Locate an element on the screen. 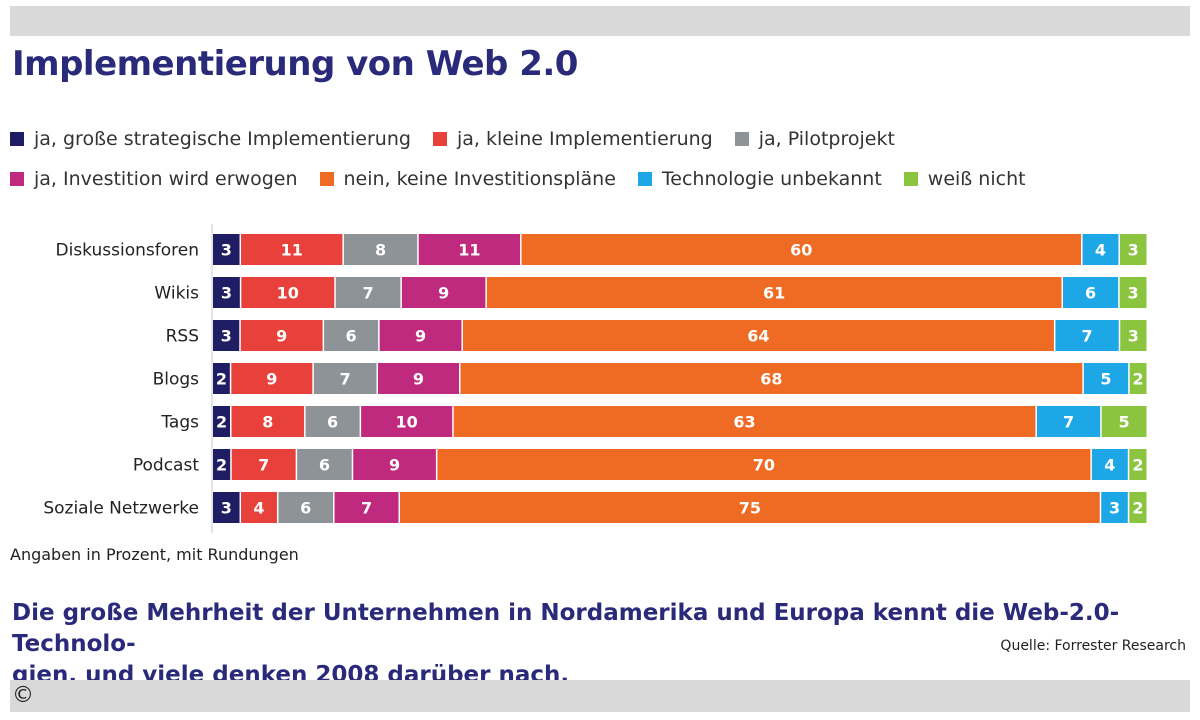  data-label: 68 is located at coordinates (771, 379).